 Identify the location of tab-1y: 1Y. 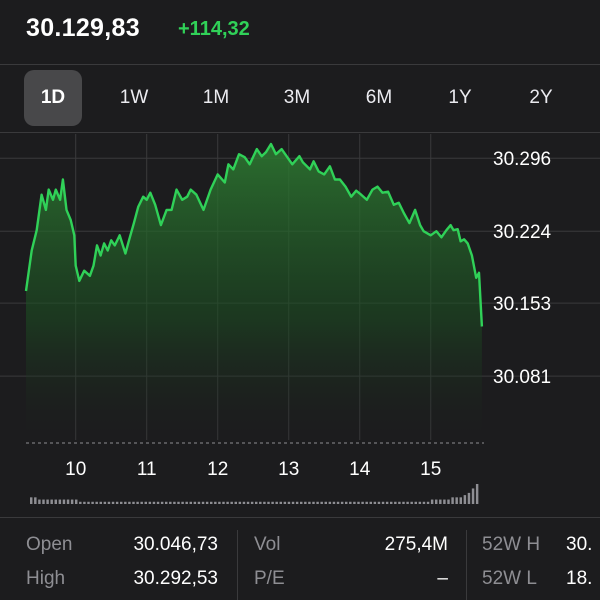
(460, 97).